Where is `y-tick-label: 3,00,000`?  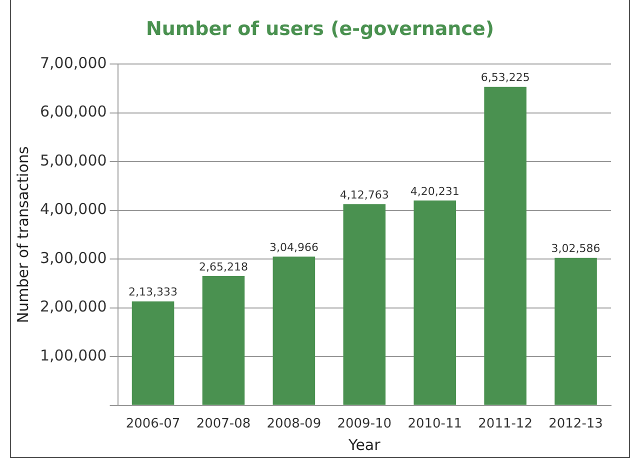 y-tick-label: 3,00,000 is located at coordinates (73, 257).